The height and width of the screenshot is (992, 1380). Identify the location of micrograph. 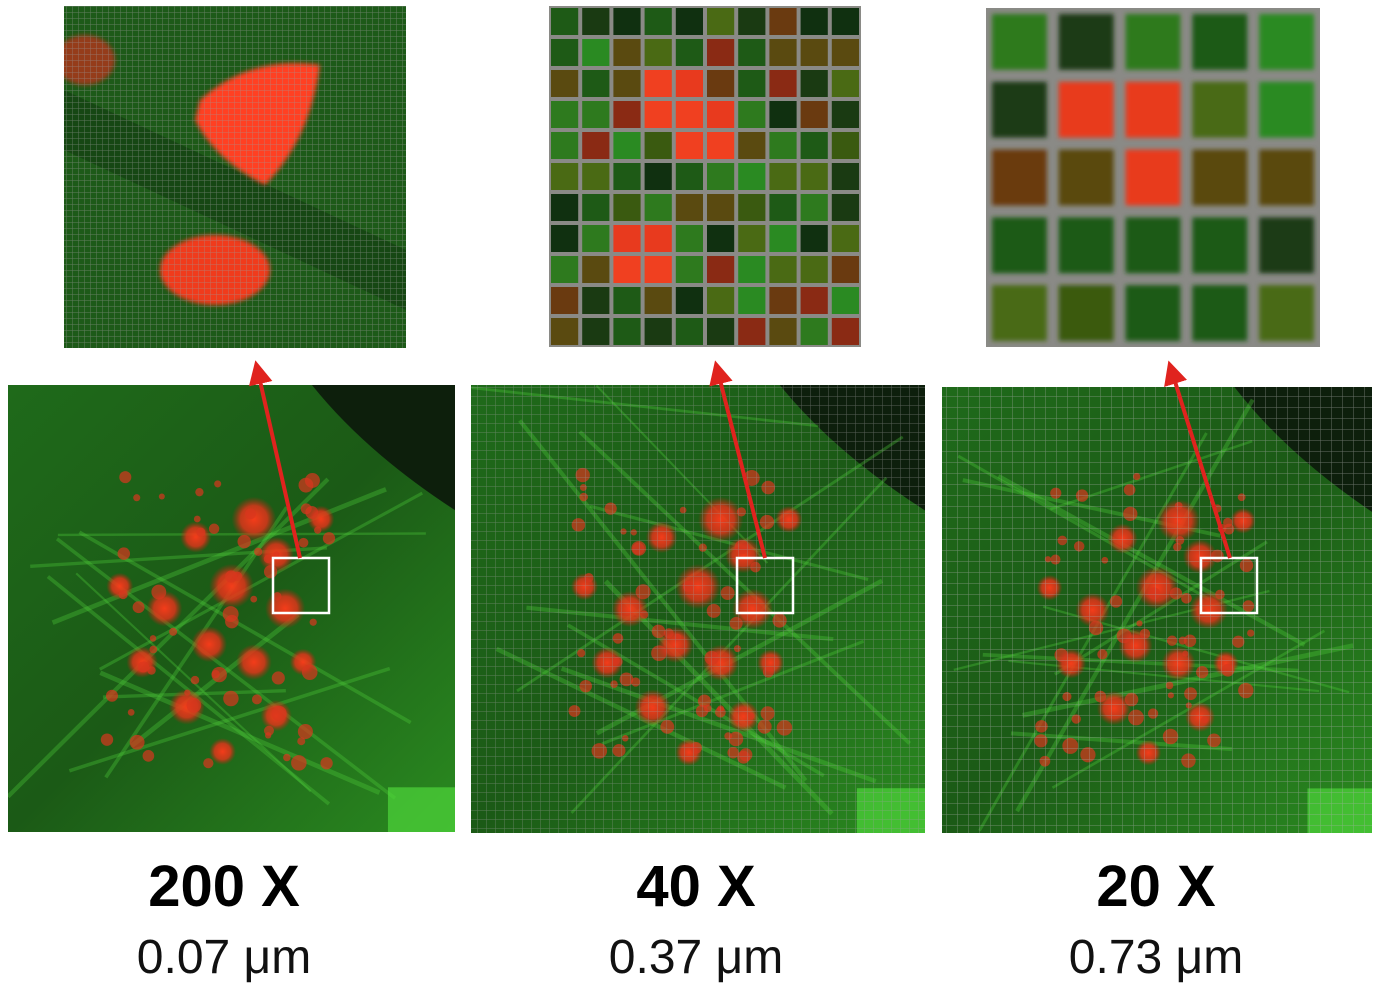
(231, 608).